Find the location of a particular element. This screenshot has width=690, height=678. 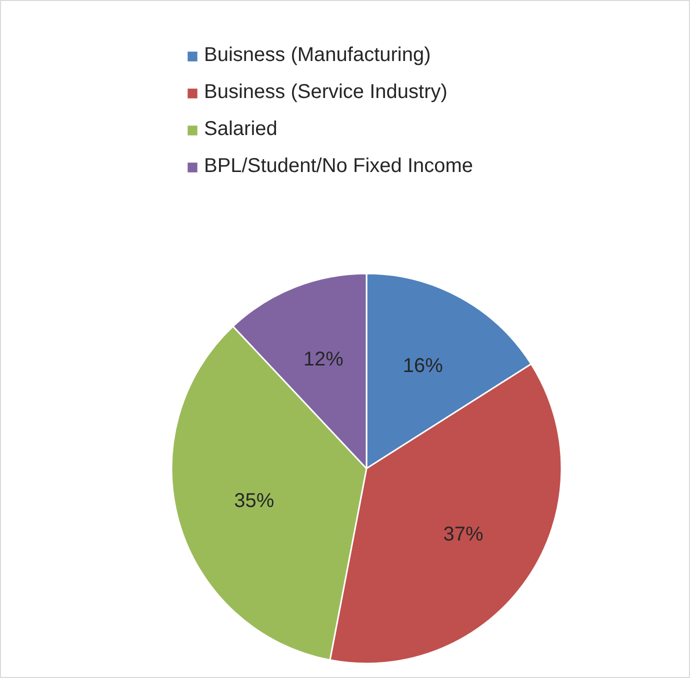

legend-label: Business (Service Industry) is located at coordinates (326, 92).